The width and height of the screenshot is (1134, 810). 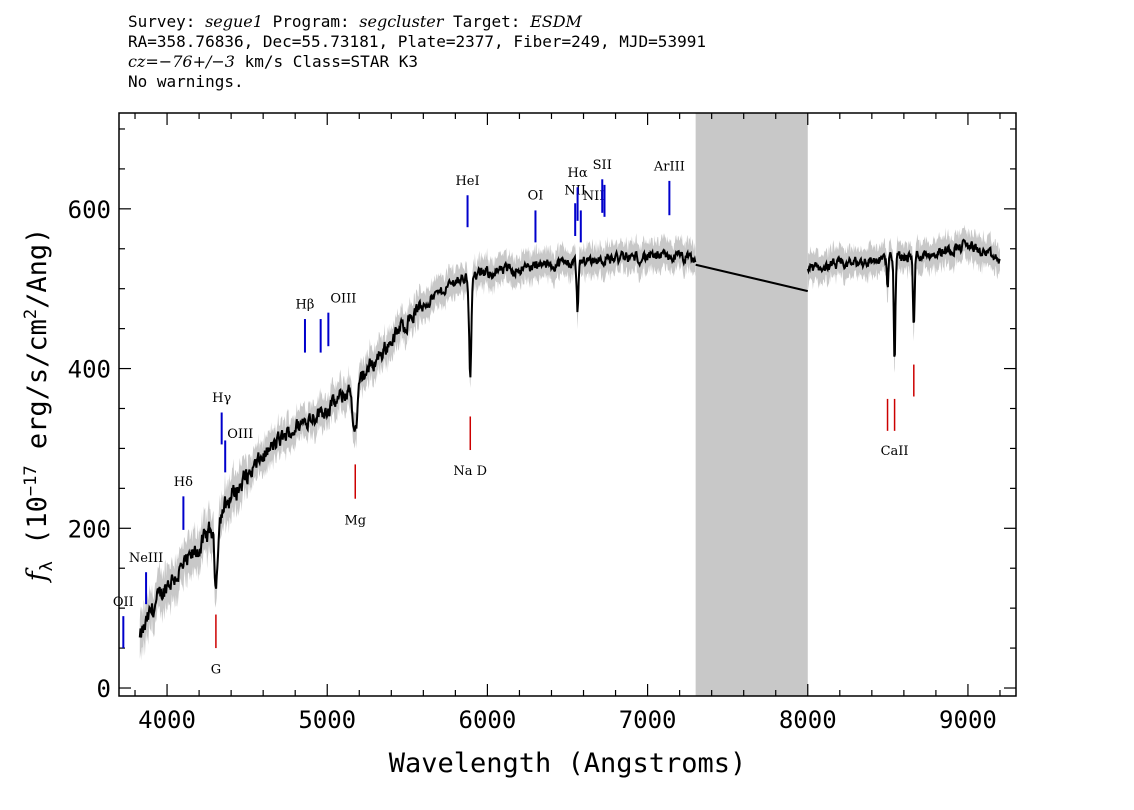 What do you see at coordinates (568, 763) in the screenshot?
I see `x-axis-label: Wavelength (Angstroms)` at bounding box center [568, 763].